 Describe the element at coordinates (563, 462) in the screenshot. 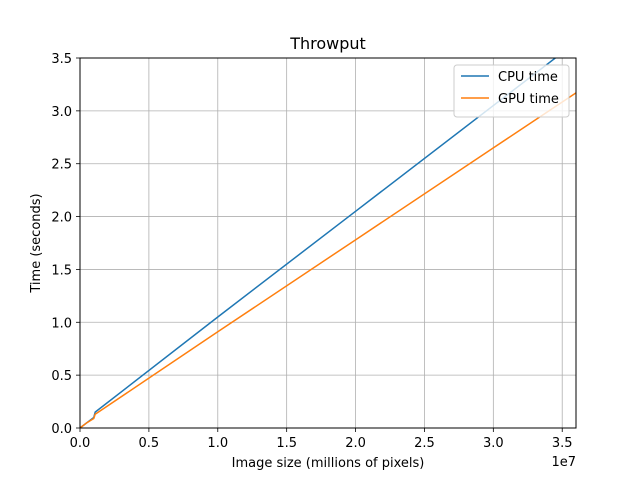

I see `x-axis-offset-label: 1e7` at that location.